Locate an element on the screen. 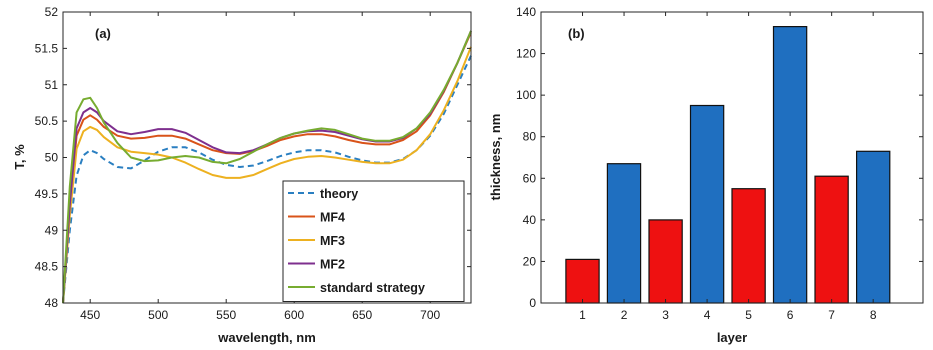  panel-b-label: (b) is located at coordinates (576, 33).